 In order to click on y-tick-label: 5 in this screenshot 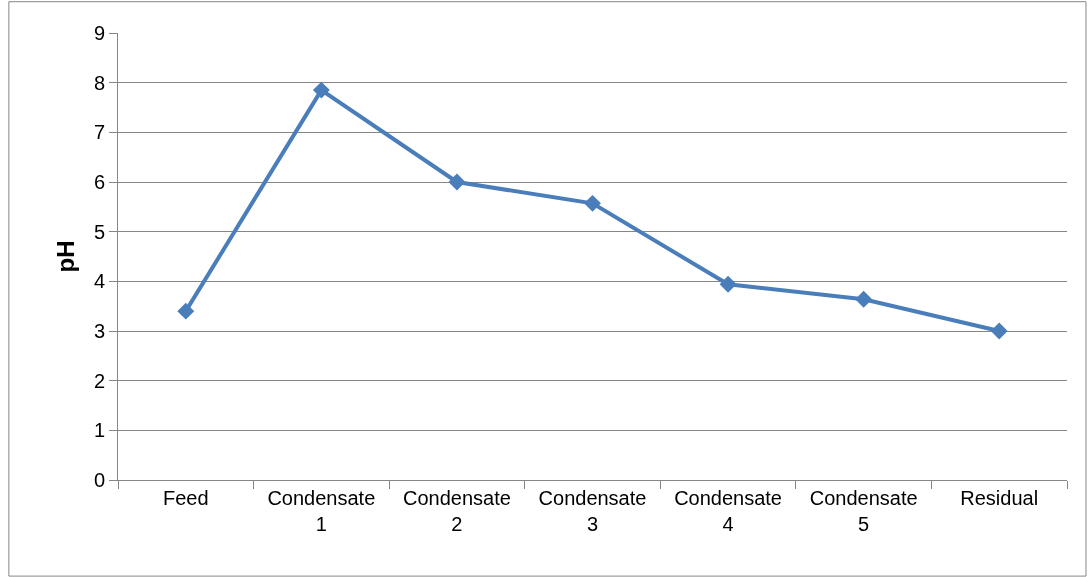, I will do `click(99, 231)`.